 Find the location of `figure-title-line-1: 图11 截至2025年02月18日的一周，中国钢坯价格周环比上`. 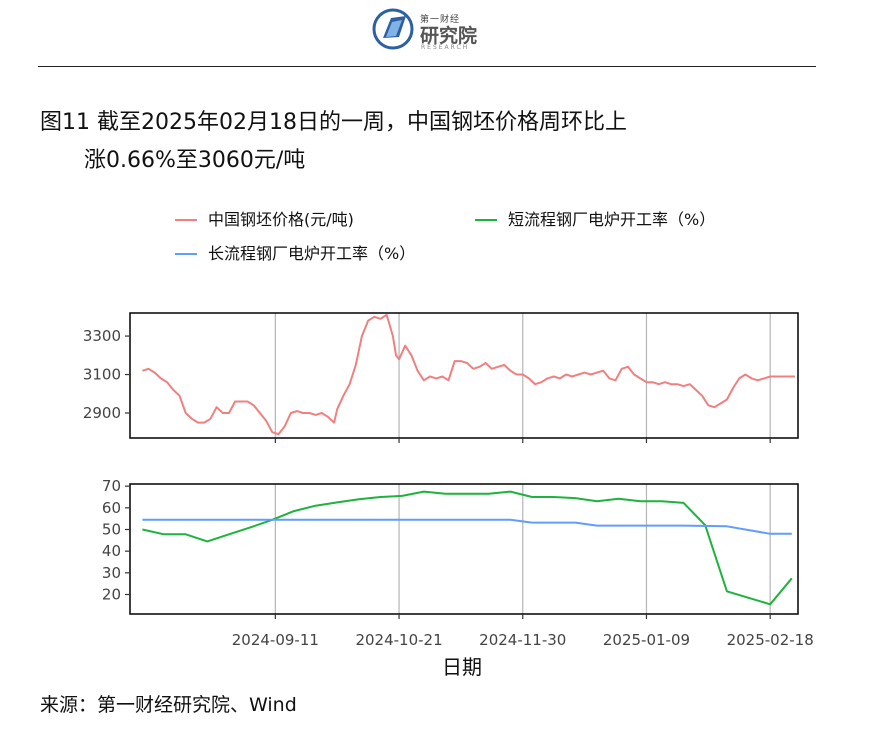

figure-title-line-1: 图11 截至2025年02月18日的一周，中国钢坯价格周环比上 is located at coordinates (333, 122).